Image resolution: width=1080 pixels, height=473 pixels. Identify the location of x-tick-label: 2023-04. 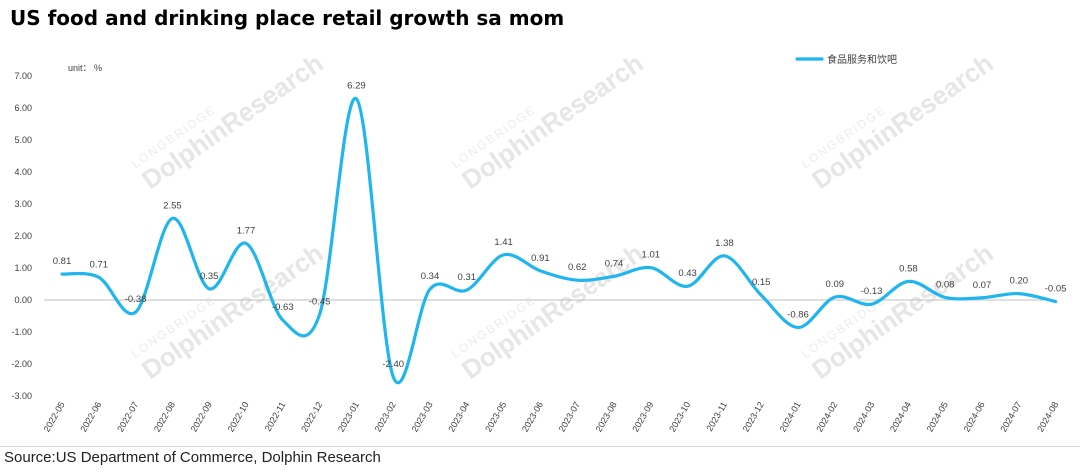
(458, 417).